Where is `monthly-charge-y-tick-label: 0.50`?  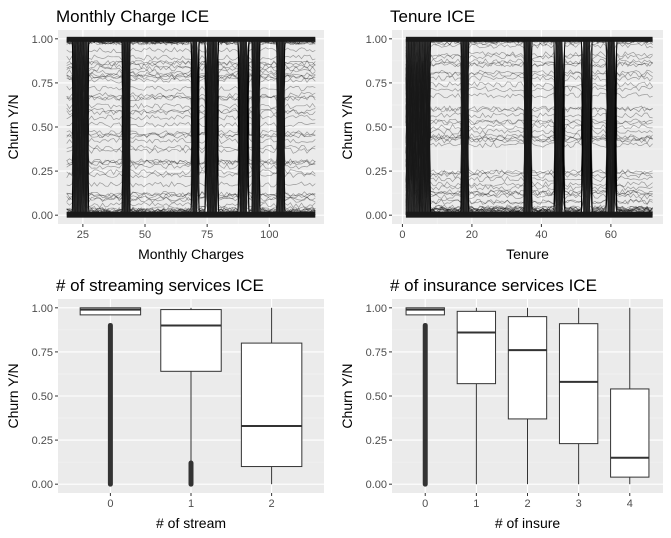
monthly-charge-y-tick-label: 0.50 is located at coordinates (42, 128).